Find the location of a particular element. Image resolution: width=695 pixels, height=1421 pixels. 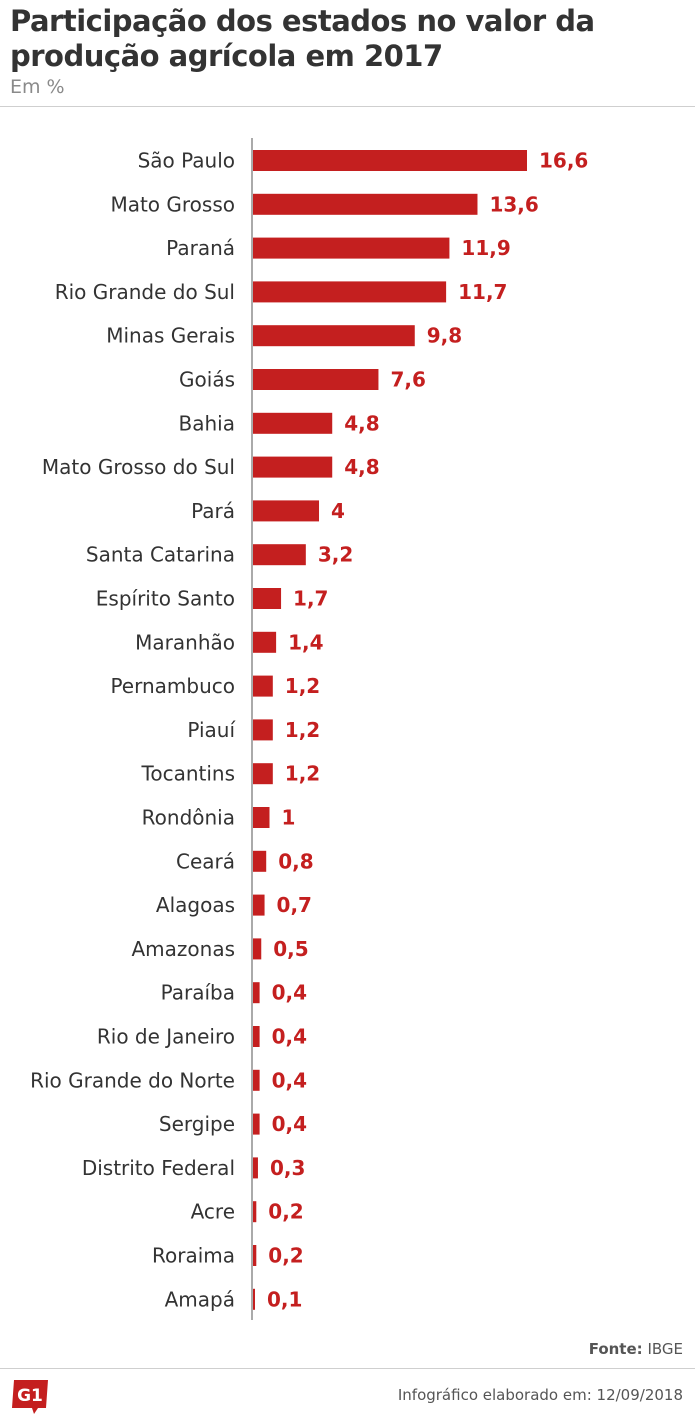

category-label: Rondônia is located at coordinates (188, 818).